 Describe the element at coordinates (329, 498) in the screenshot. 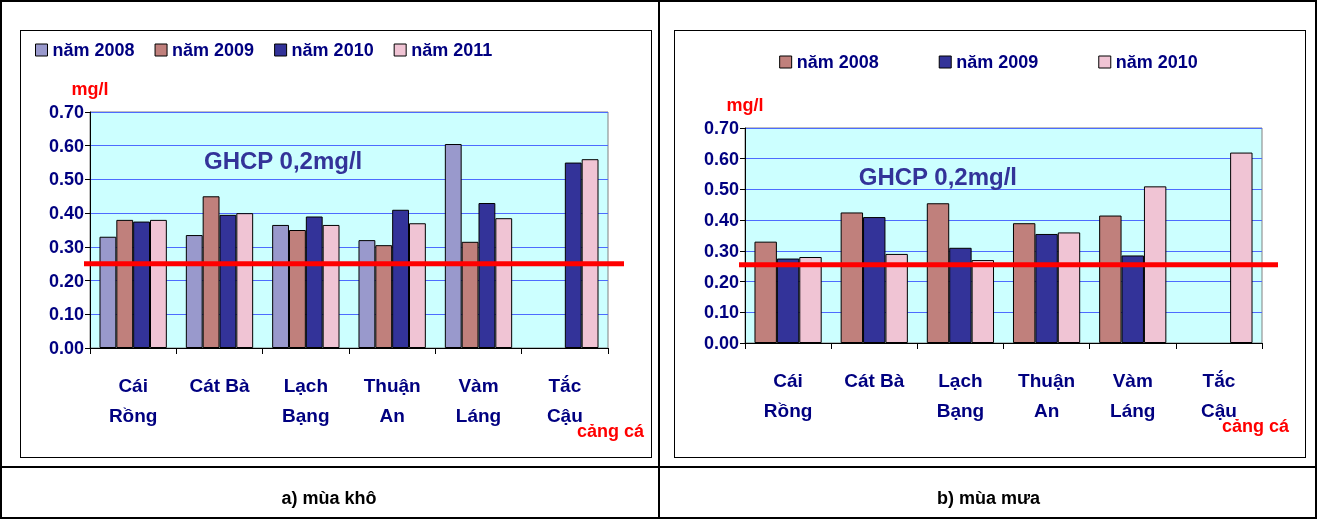

I see `text: a) mùa khô` at that location.